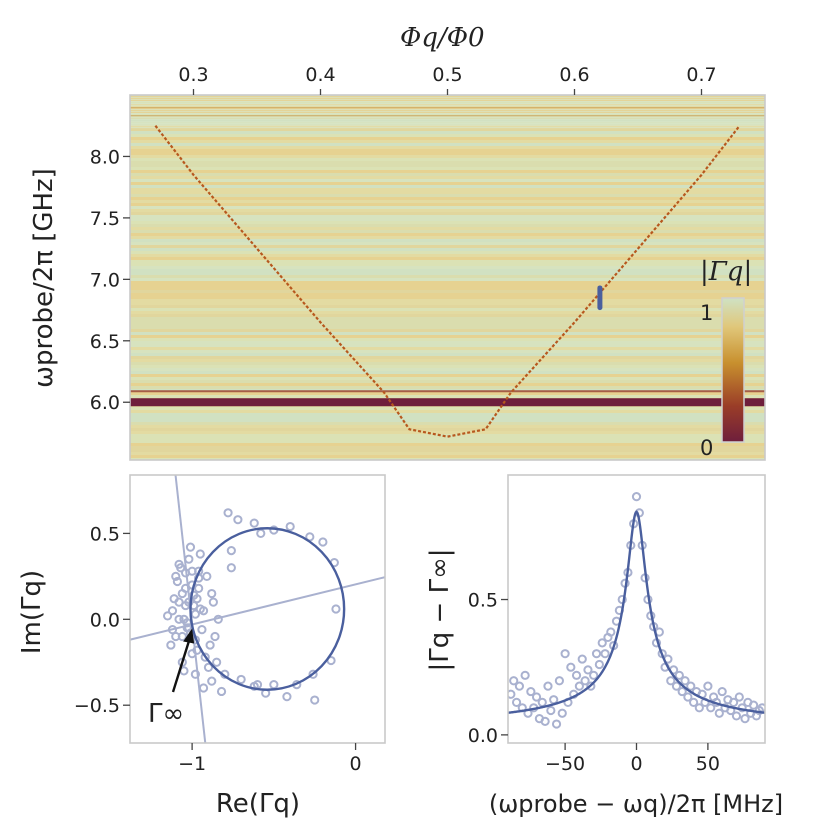 This screenshot has width=830, height=838. What do you see at coordinates (105, 280) in the screenshot?
I see `heatmap-ytick-label: 7.0` at bounding box center [105, 280].